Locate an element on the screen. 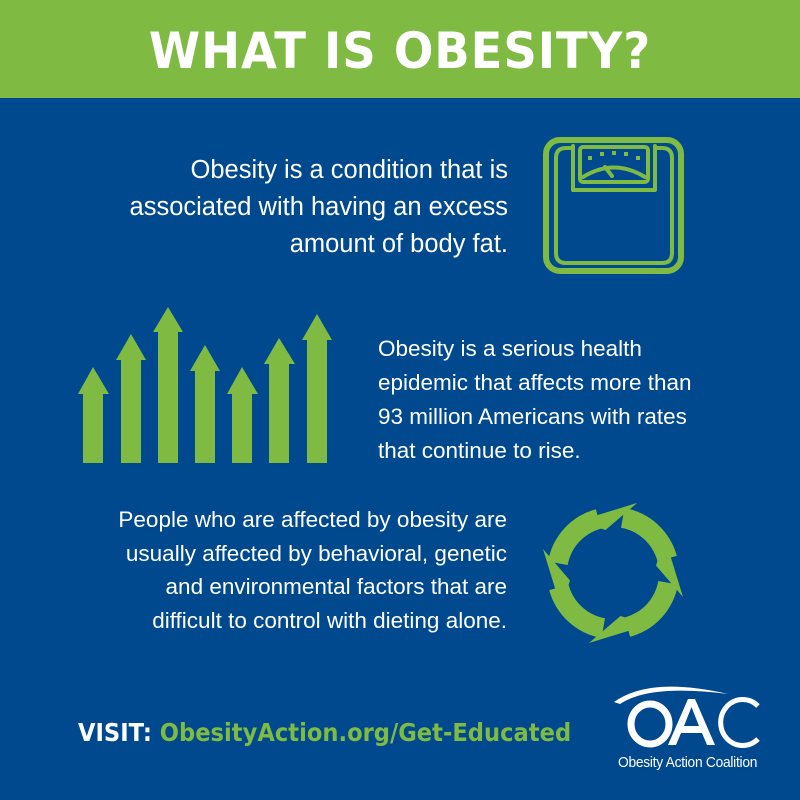  text-line: amount of body fat. is located at coordinates (398, 244).